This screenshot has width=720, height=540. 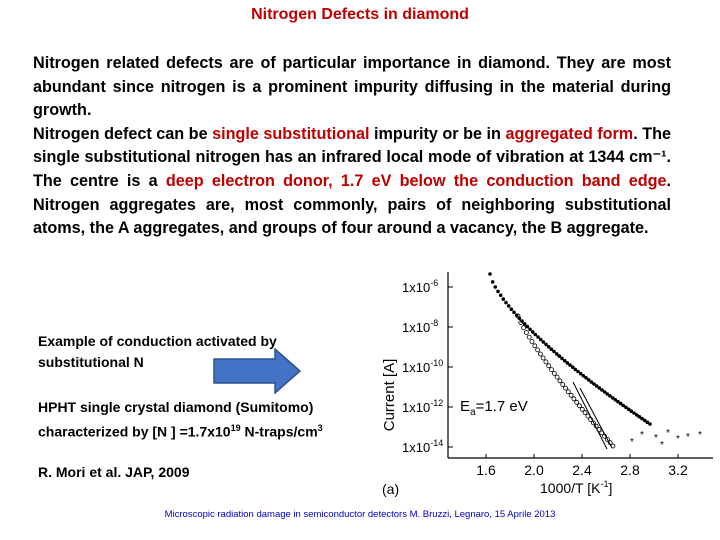 I want to click on hpht-exponent-2: 3, so click(x=320, y=428).